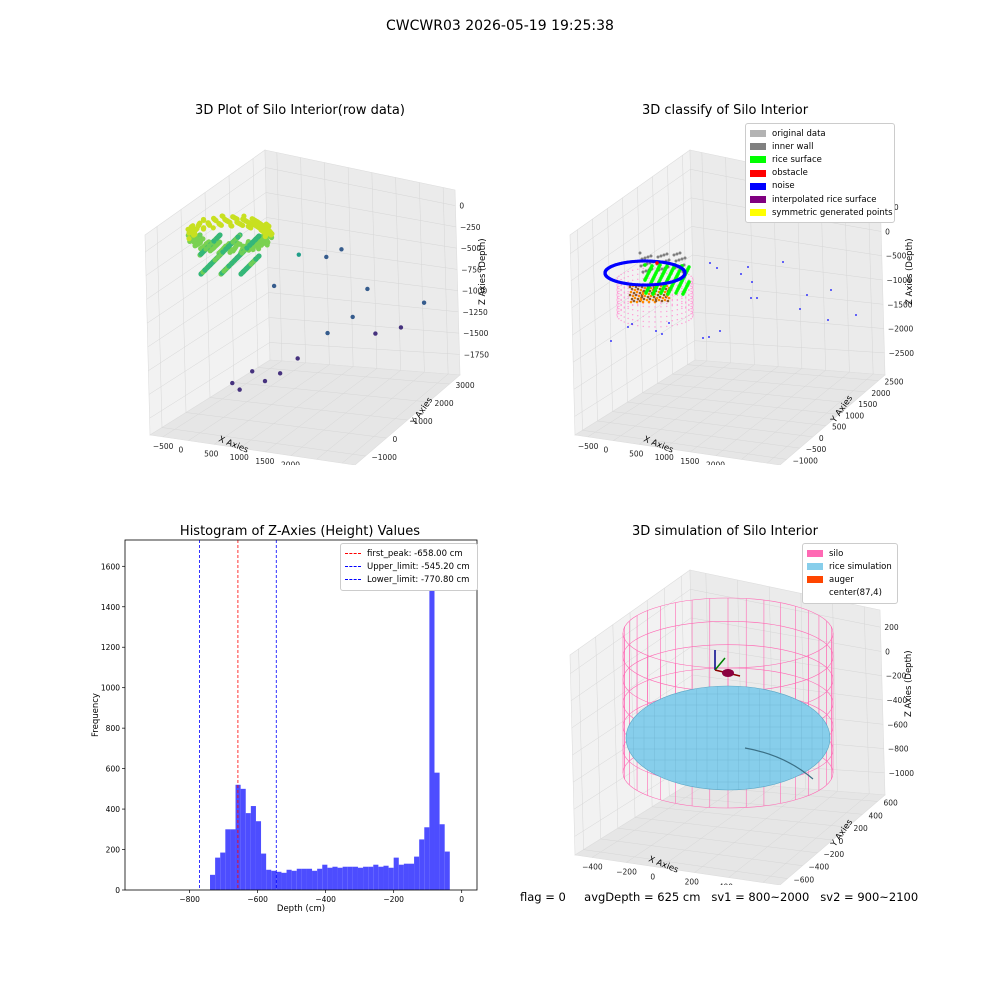 This screenshot has height=1000, width=1000. What do you see at coordinates (797, 159) in the screenshot?
I see `classify-legend-label: rice surface` at bounding box center [797, 159].